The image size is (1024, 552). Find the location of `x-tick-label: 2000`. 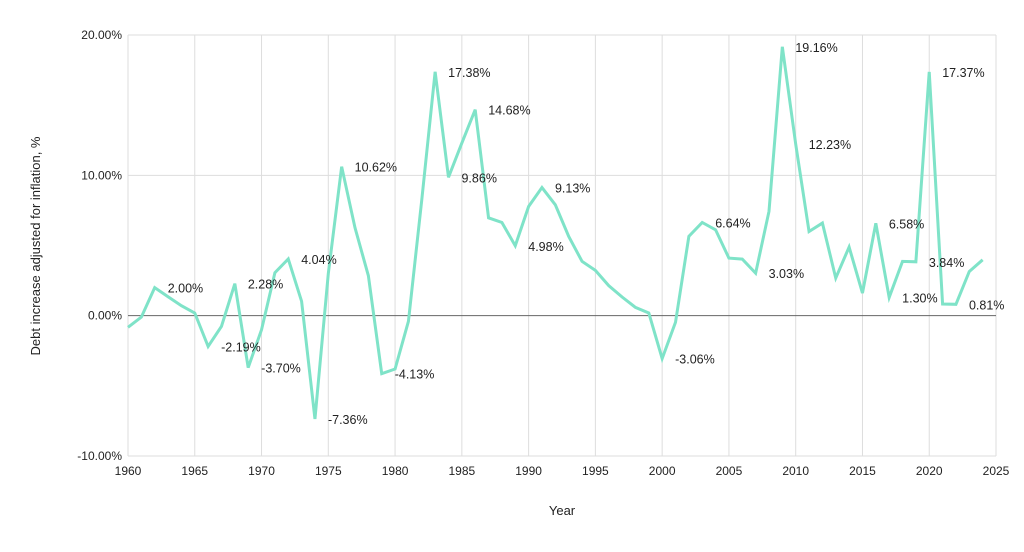

x-tick-label: 2000 is located at coordinates (662, 471).